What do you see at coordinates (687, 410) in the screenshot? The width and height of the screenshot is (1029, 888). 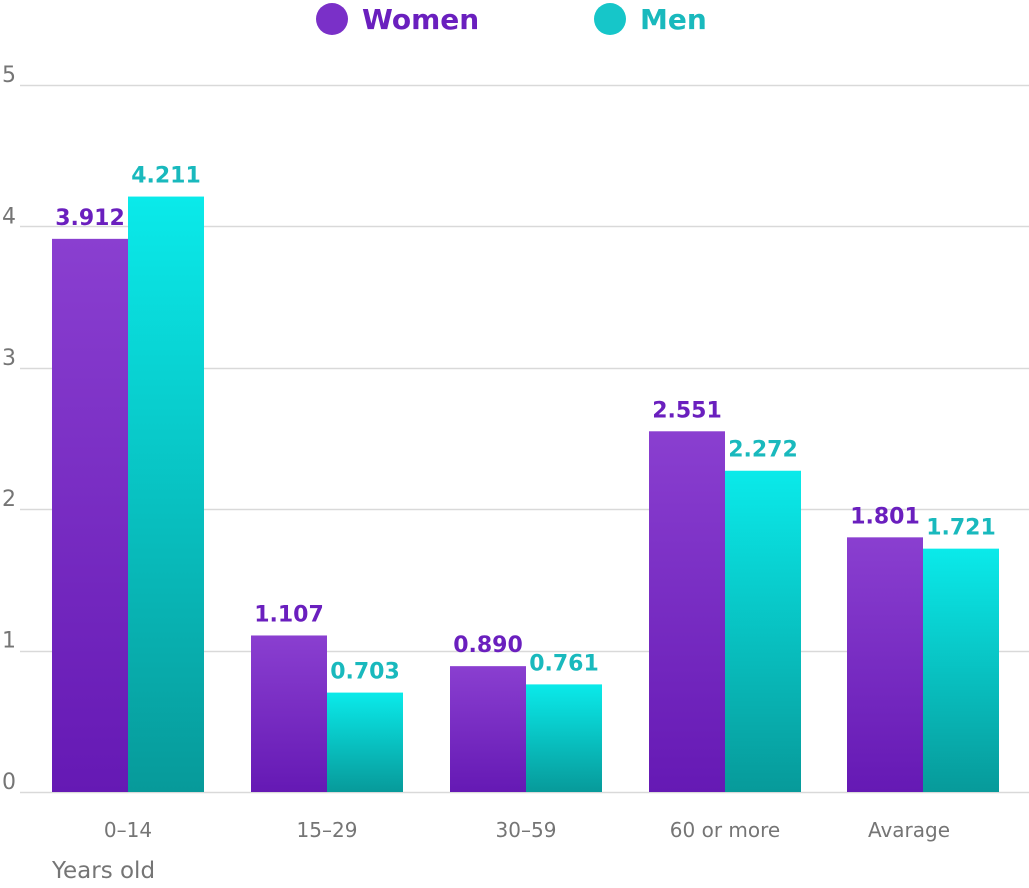 I see `data-label-women: 2.551` at bounding box center [687, 410].